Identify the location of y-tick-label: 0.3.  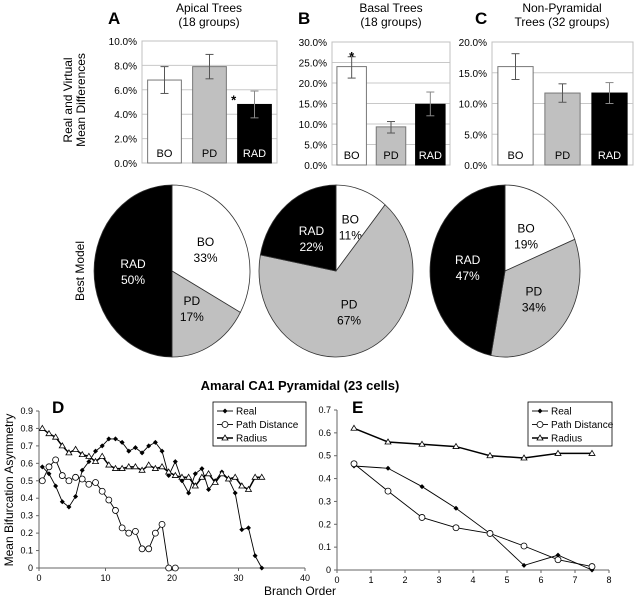
(26, 516).